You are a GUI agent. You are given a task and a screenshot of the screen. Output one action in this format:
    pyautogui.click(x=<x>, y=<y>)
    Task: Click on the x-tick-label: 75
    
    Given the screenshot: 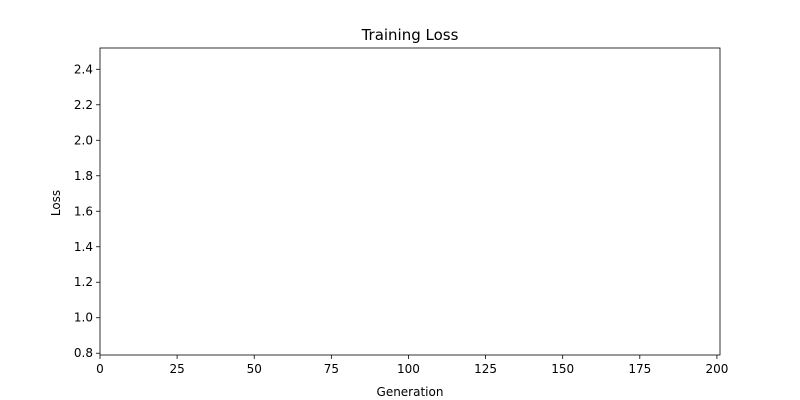 What is the action you would take?
    pyautogui.click(x=331, y=369)
    